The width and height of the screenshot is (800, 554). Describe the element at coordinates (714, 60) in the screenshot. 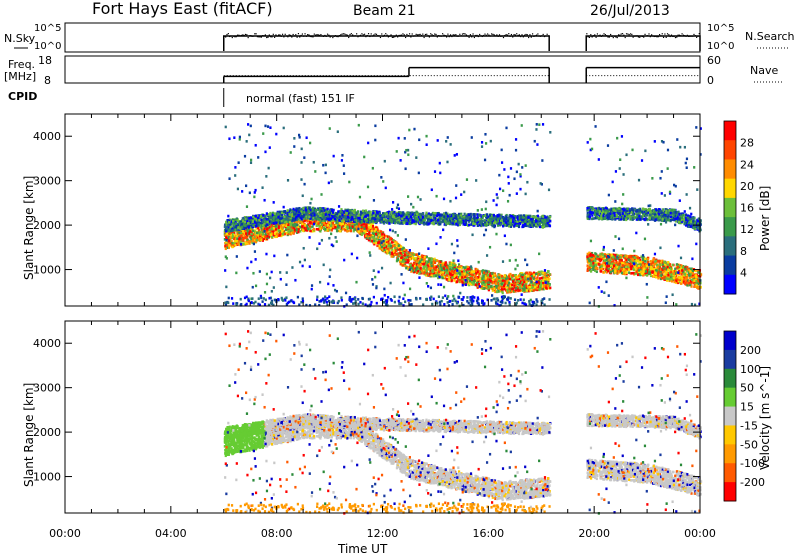

I see `freq-right-tick-top: 60` at that location.